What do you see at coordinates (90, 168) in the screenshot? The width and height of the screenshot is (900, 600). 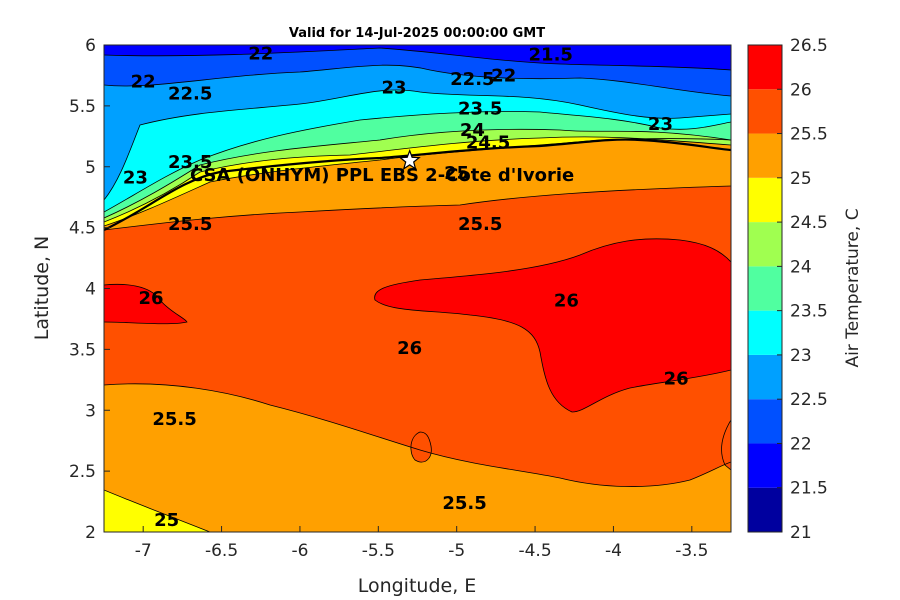 I see `y-tick-label: 5` at bounding box center [90, 168].